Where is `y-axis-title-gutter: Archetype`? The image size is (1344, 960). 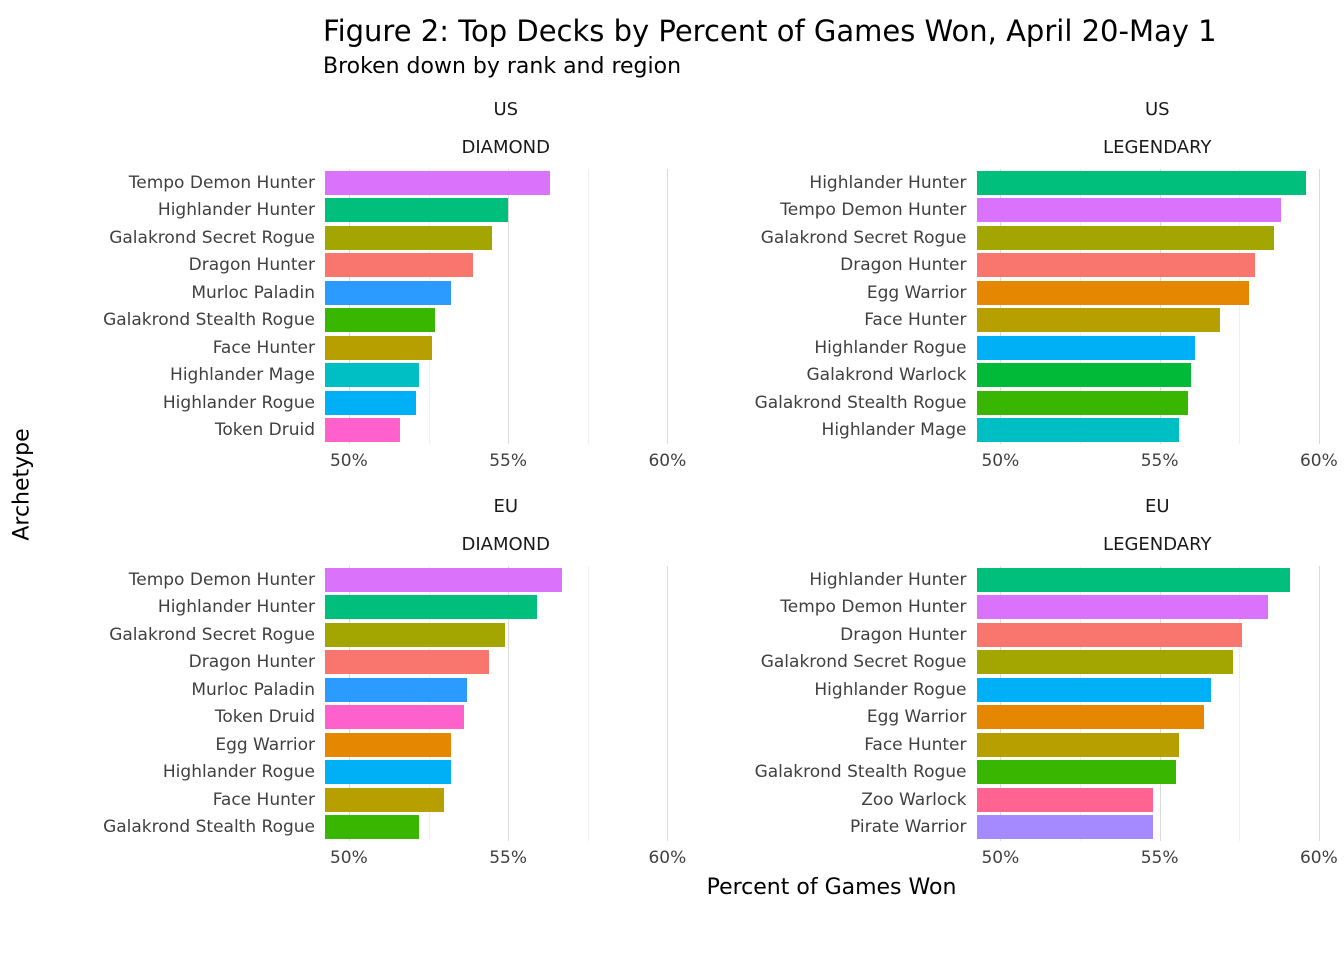 y-axis-title-gutter: Archetype is located at coordinates (22, 484).